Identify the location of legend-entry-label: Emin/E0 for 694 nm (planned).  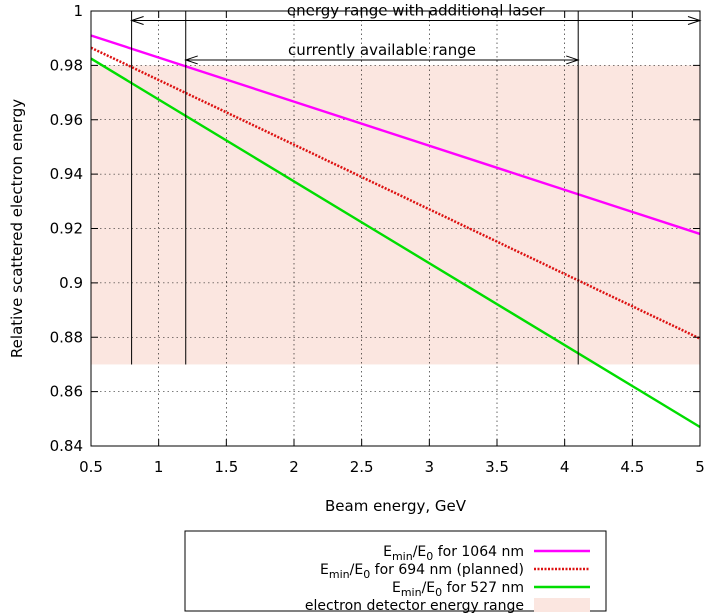
(422, 571).